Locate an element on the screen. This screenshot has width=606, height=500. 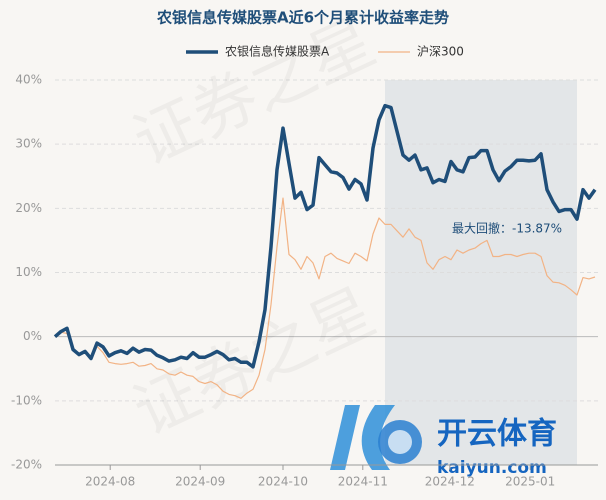
x-tick-label: 2025-01 is located at coordinates (530, 482).